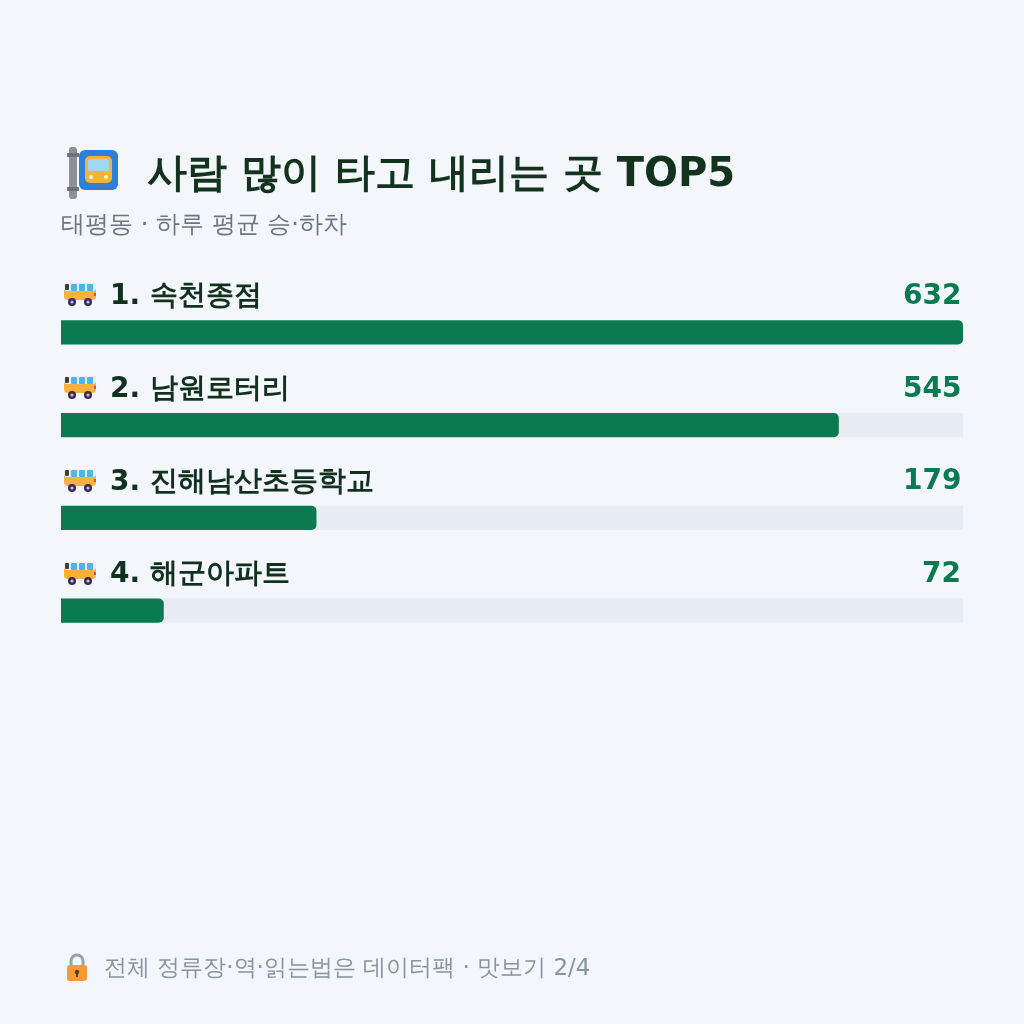 The image size is (1024, 1024). Describe the element at coordinates (932, 294) in the screenshot. I see `data-label: 632` at that location.